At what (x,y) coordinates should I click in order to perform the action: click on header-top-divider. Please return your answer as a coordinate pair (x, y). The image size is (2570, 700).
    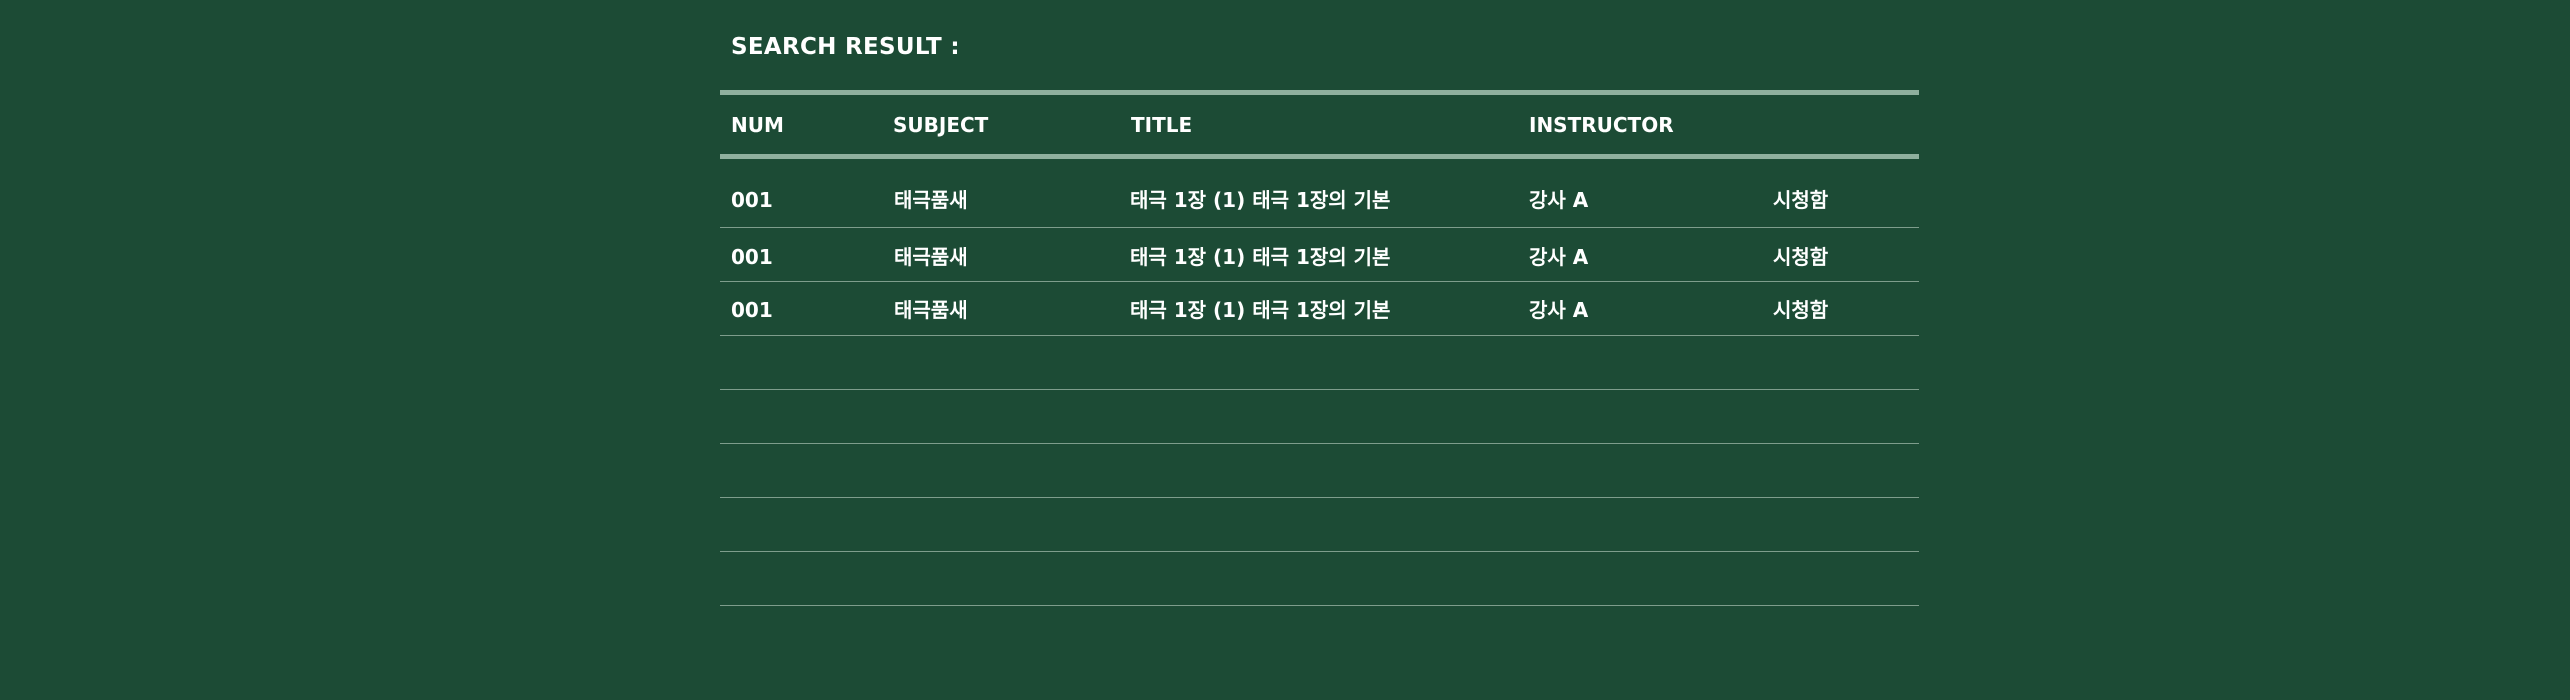
    Looking at the image, I should click on (1319, 92).